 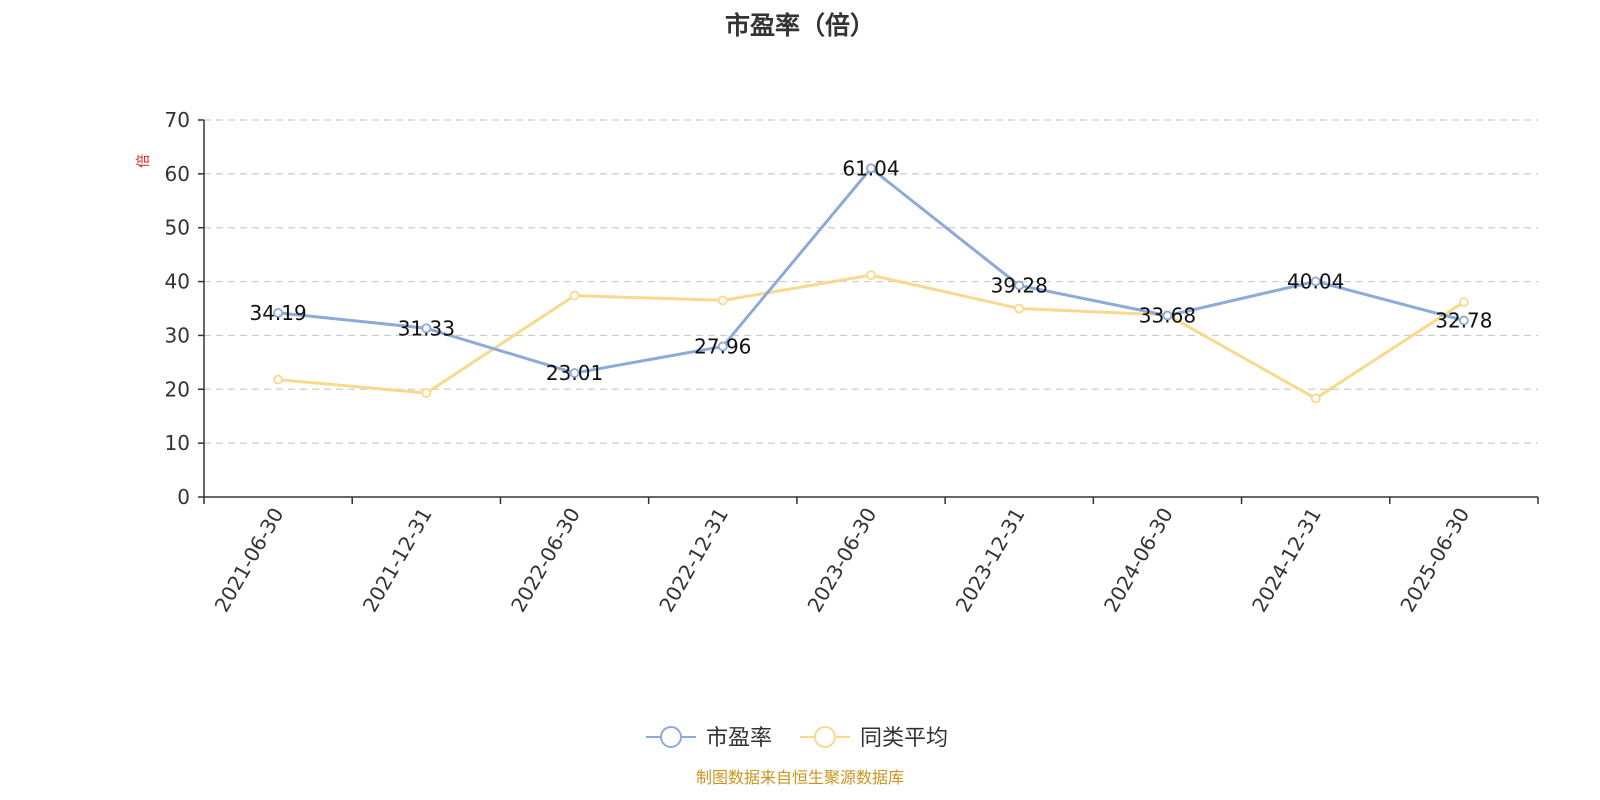 I want to click on data-label: 34.19, so click(x=277, y=313).